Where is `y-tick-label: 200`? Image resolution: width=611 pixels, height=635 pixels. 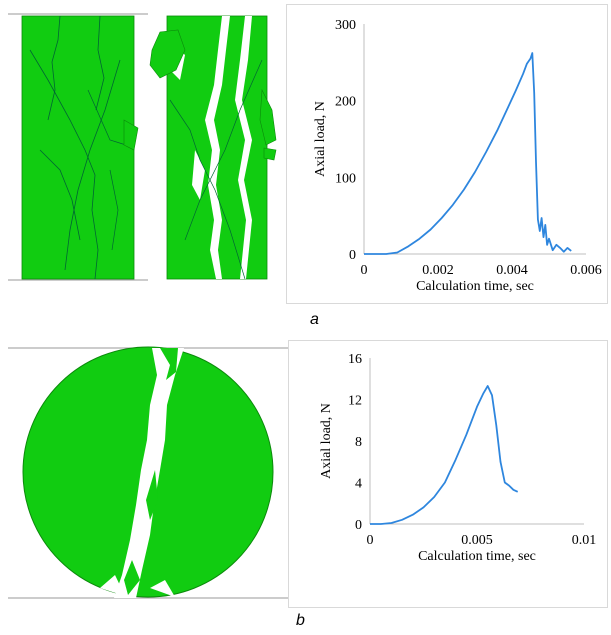 y-tick-label: 200 is located at coordinates (345, 102).